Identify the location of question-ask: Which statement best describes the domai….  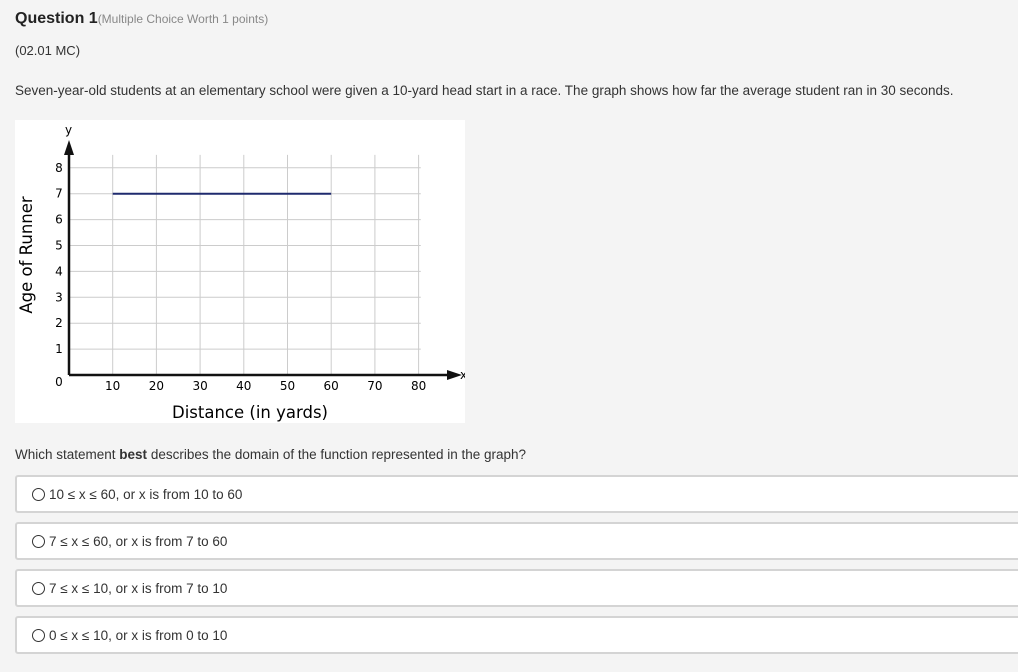
(271, 454).